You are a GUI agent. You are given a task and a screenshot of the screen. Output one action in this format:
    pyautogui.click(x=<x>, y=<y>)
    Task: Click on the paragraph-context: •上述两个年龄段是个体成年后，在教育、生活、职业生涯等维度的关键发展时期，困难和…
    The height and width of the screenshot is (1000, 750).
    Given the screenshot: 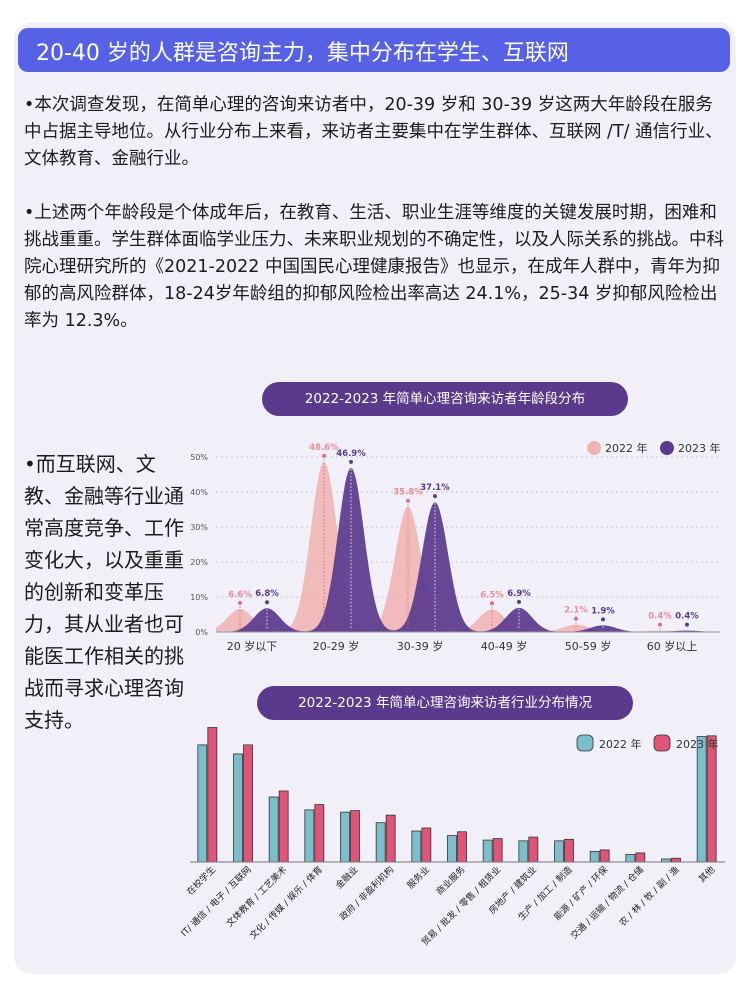 What is the action you would take?
    pyautogui.click(x=374, y=267)
    